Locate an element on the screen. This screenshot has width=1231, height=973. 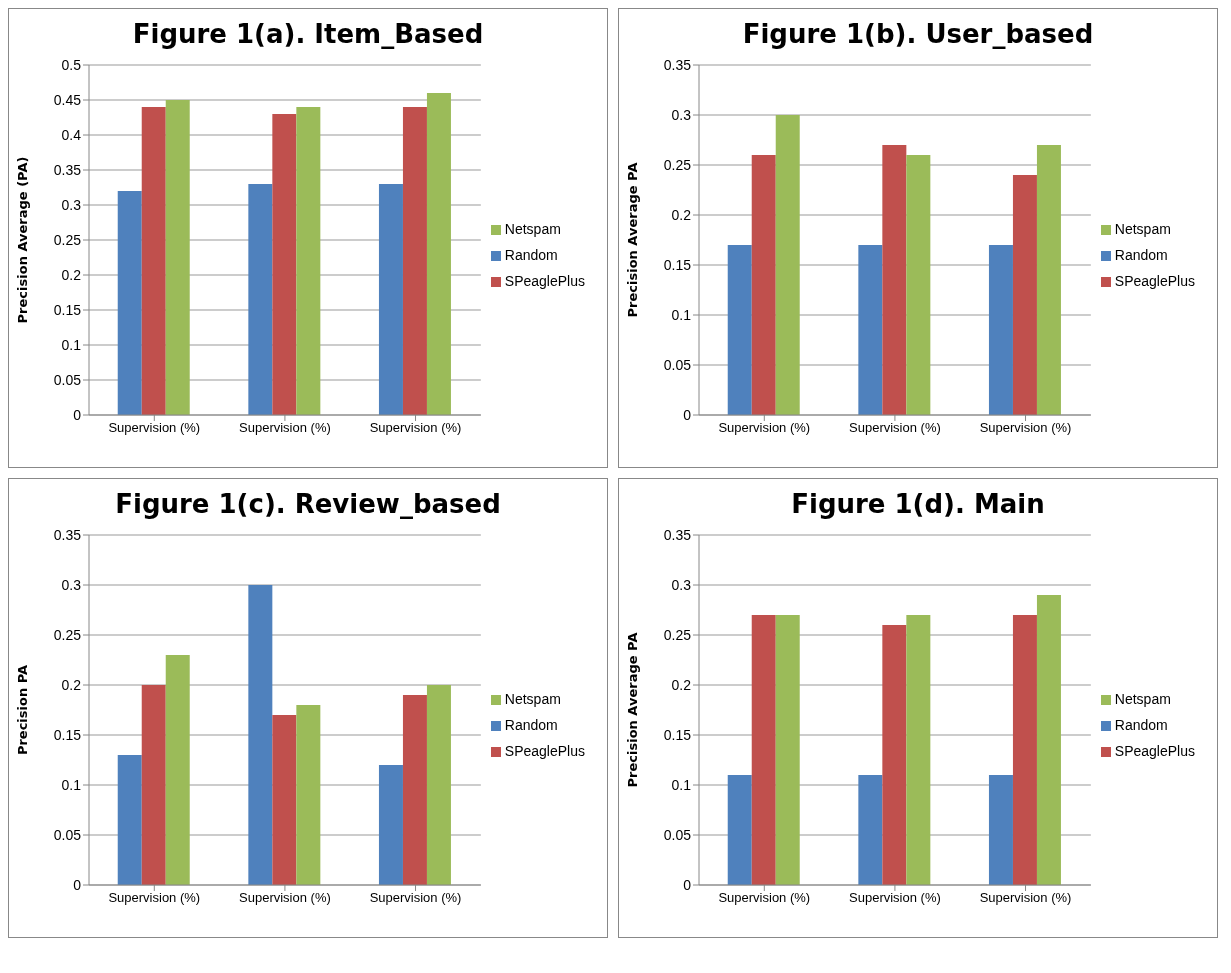
y-axis-title: Precision PA is located at coordinates (22, 710).